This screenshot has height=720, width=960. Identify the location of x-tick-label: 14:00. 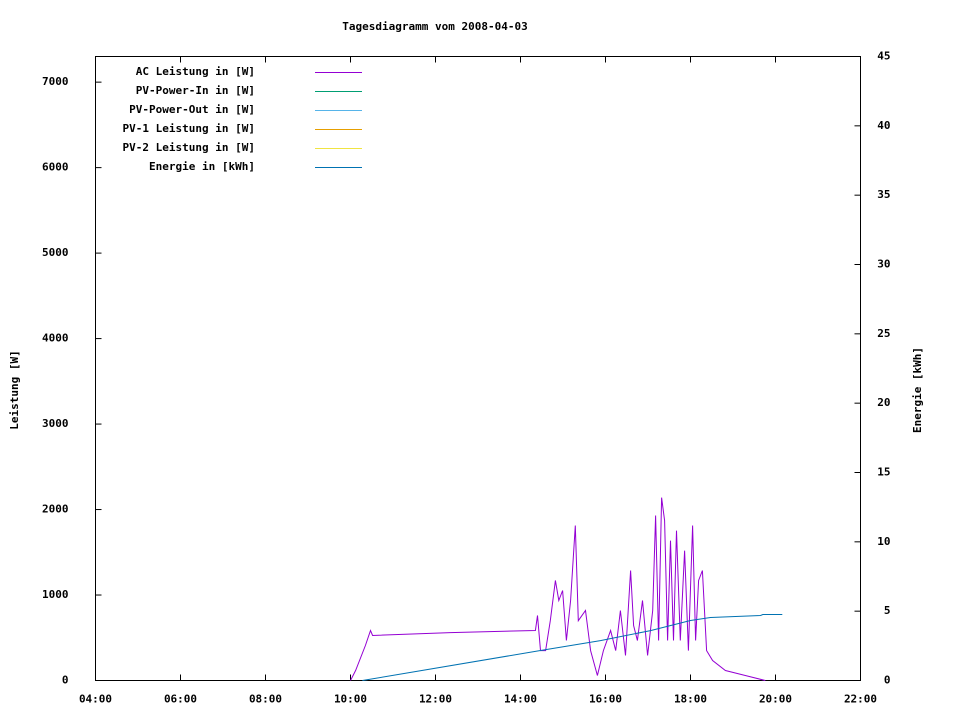
(520, 699).